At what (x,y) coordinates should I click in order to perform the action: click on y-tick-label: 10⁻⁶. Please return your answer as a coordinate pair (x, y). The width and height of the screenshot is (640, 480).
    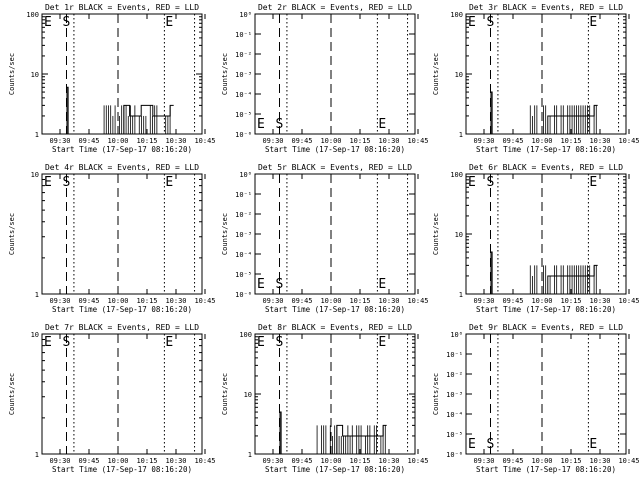
    Looking at the image, I should click on (454, 455).